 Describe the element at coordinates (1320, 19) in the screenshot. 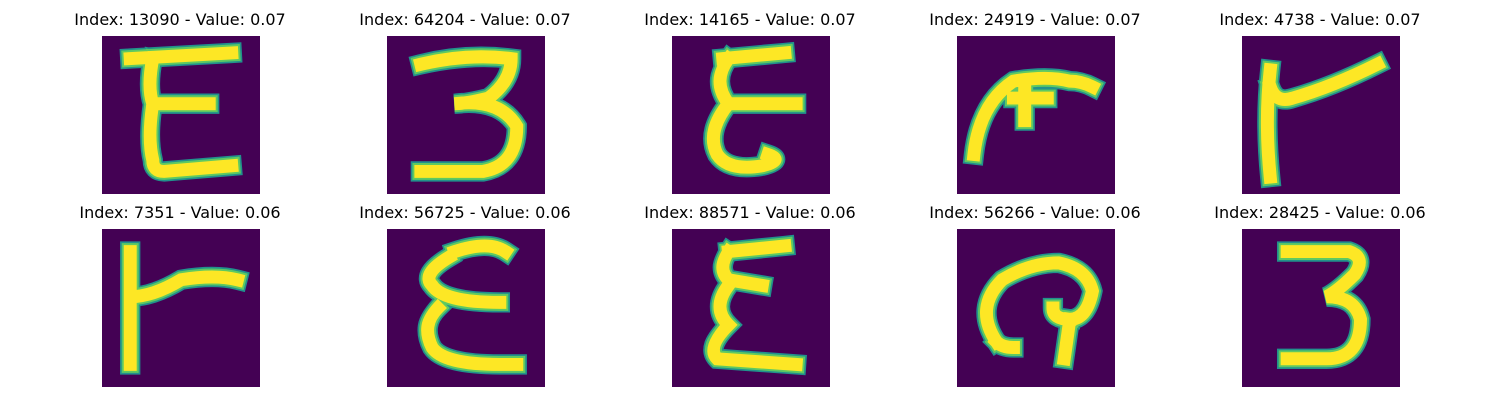

I see `panel-title: Index: 4738 - Value: 0.07` at that location.